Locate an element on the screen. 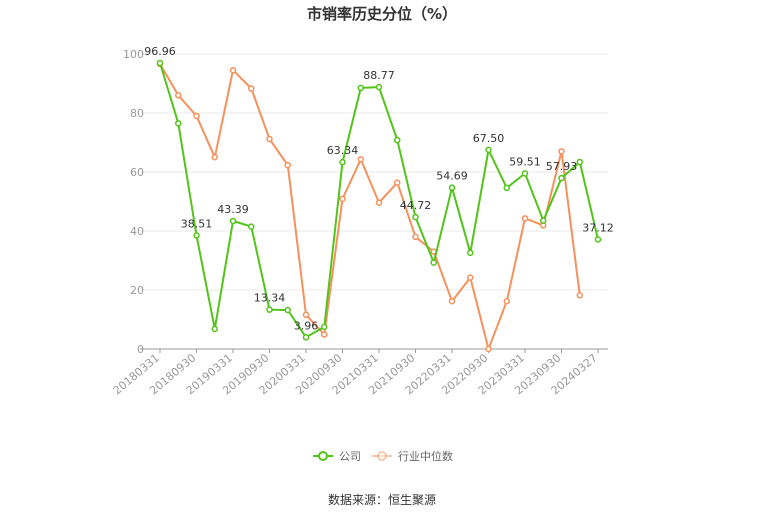 Image resolution: width=765 pixels, height=517 pixels. legend-item-industry: 行业中位数 is located at coordinates (412, 456).